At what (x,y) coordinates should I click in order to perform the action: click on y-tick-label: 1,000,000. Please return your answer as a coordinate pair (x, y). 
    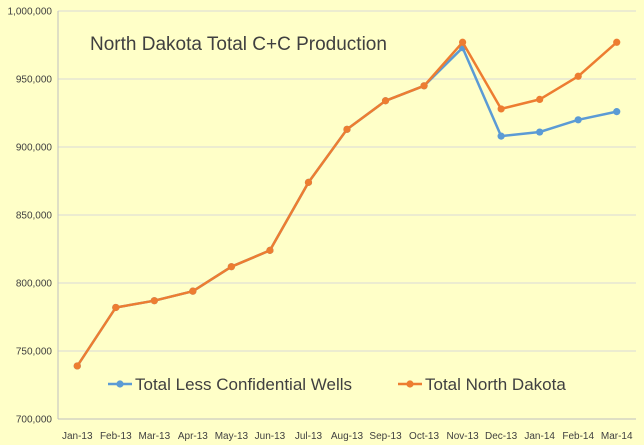
    Looking at the image, I should click on (30, 12).